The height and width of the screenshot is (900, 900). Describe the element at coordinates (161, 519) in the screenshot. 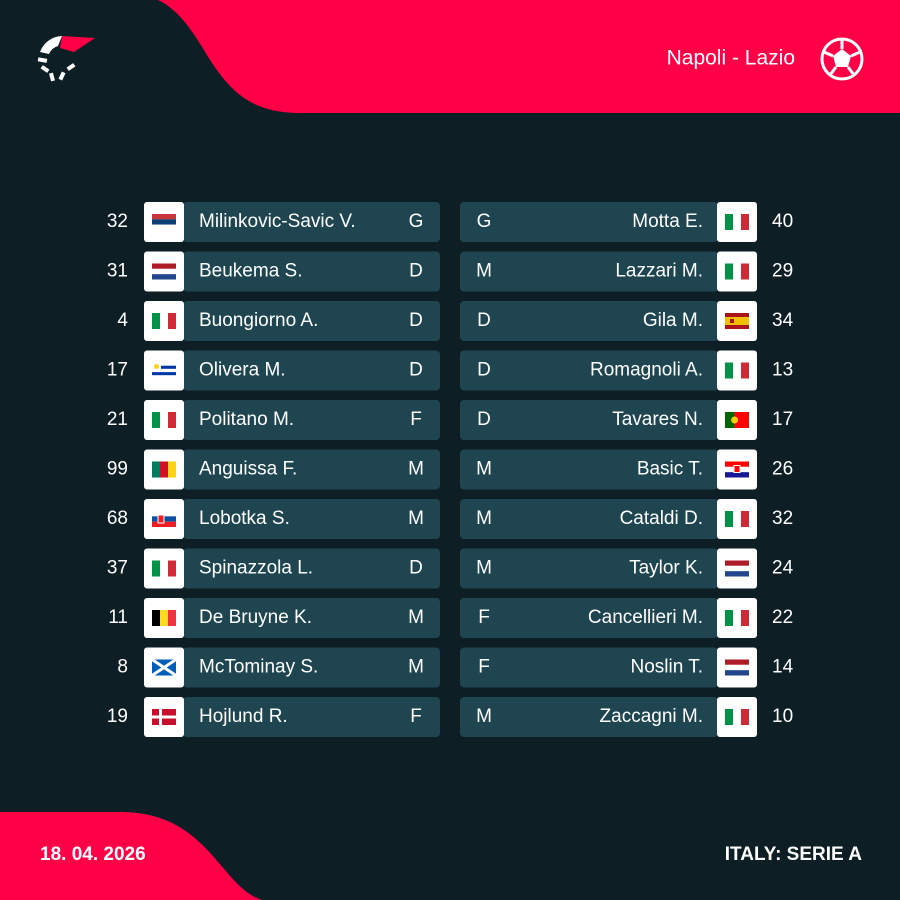

I see `flag-shield` at that location.